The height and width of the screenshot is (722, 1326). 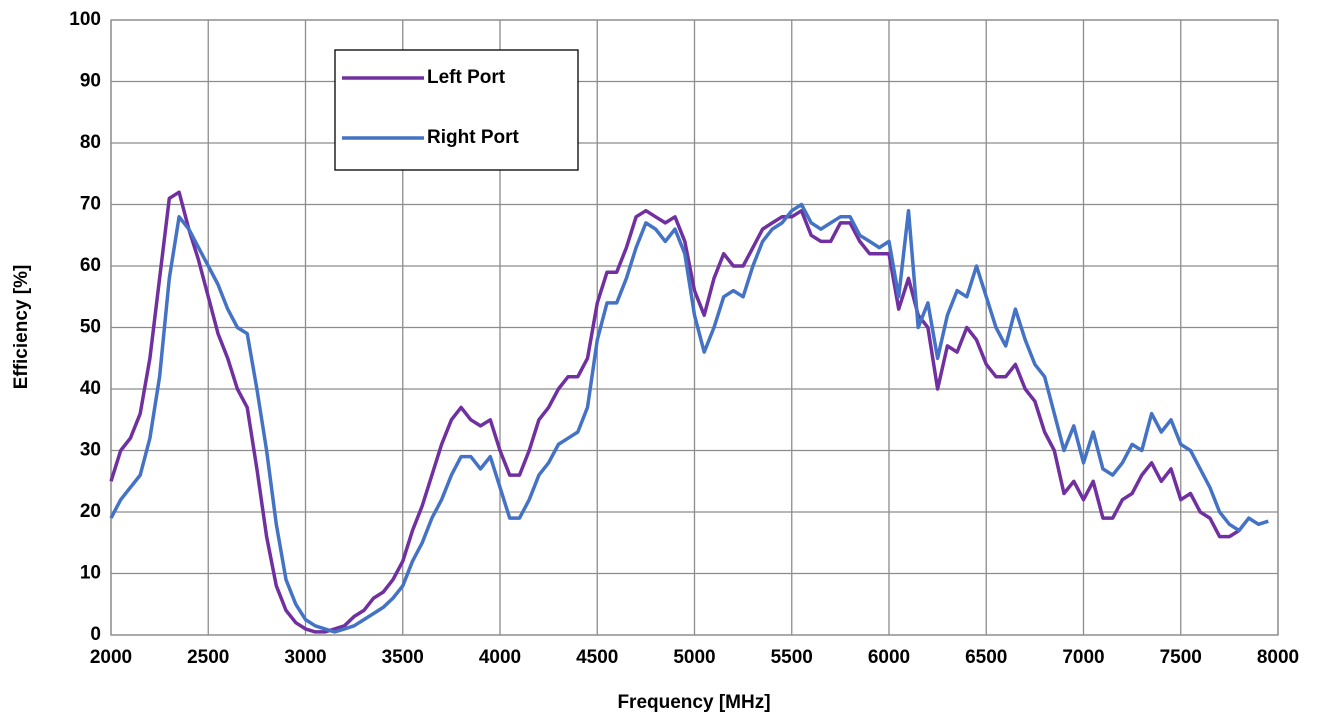 I want to click on x-tick-label: 2500, so click(x=208, y=657).